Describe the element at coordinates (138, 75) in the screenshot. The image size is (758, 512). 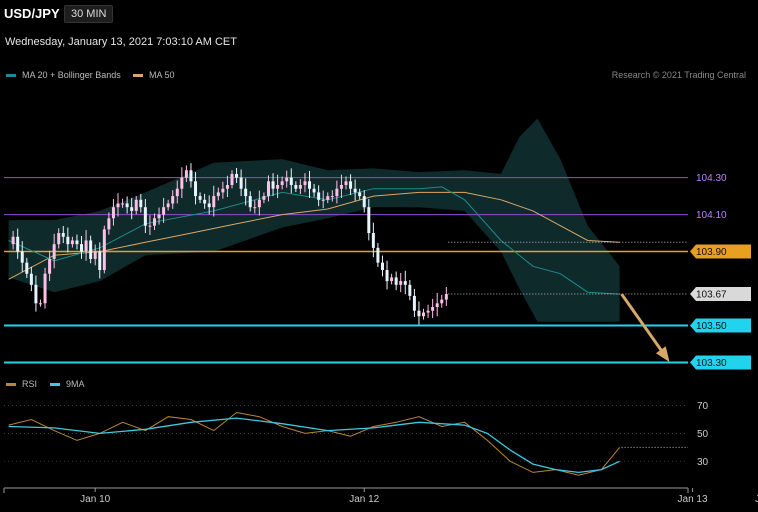
I see `legend-ma50-swatch` at that location.